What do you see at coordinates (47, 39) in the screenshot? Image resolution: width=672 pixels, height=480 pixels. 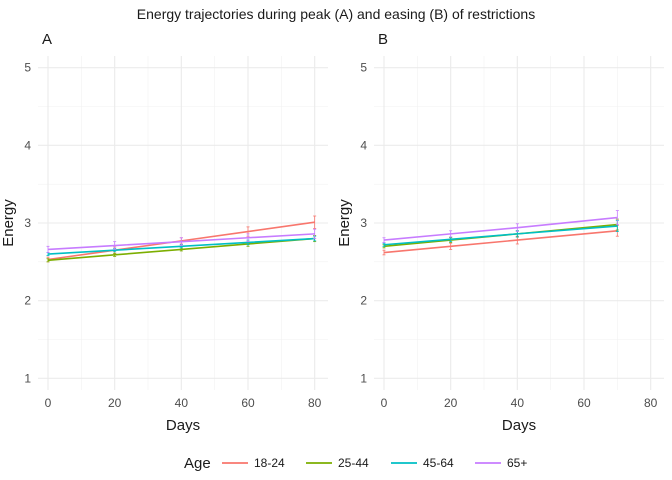 I see `panel-label: A` at bounding box center [47, 39].